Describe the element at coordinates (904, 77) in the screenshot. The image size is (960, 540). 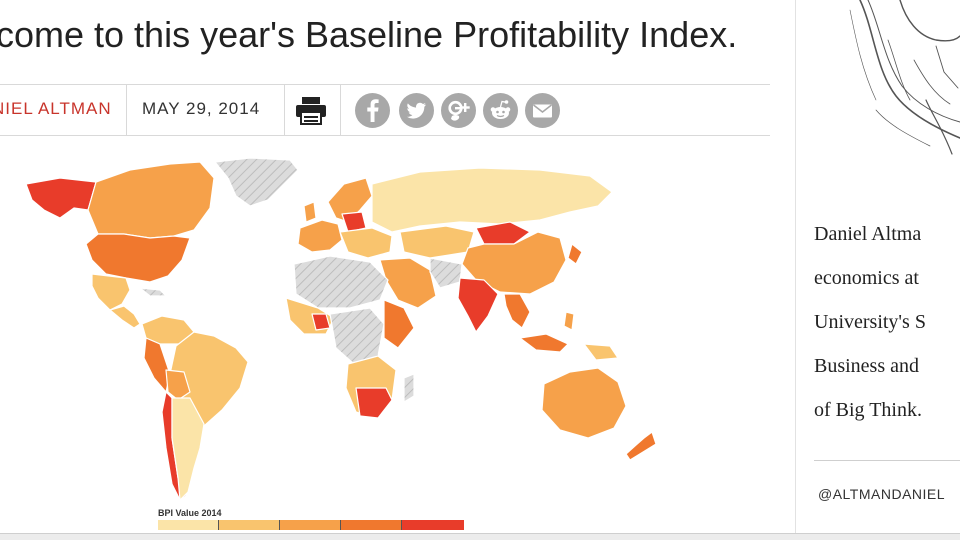
I see `author-portrait-sketch` at that location.